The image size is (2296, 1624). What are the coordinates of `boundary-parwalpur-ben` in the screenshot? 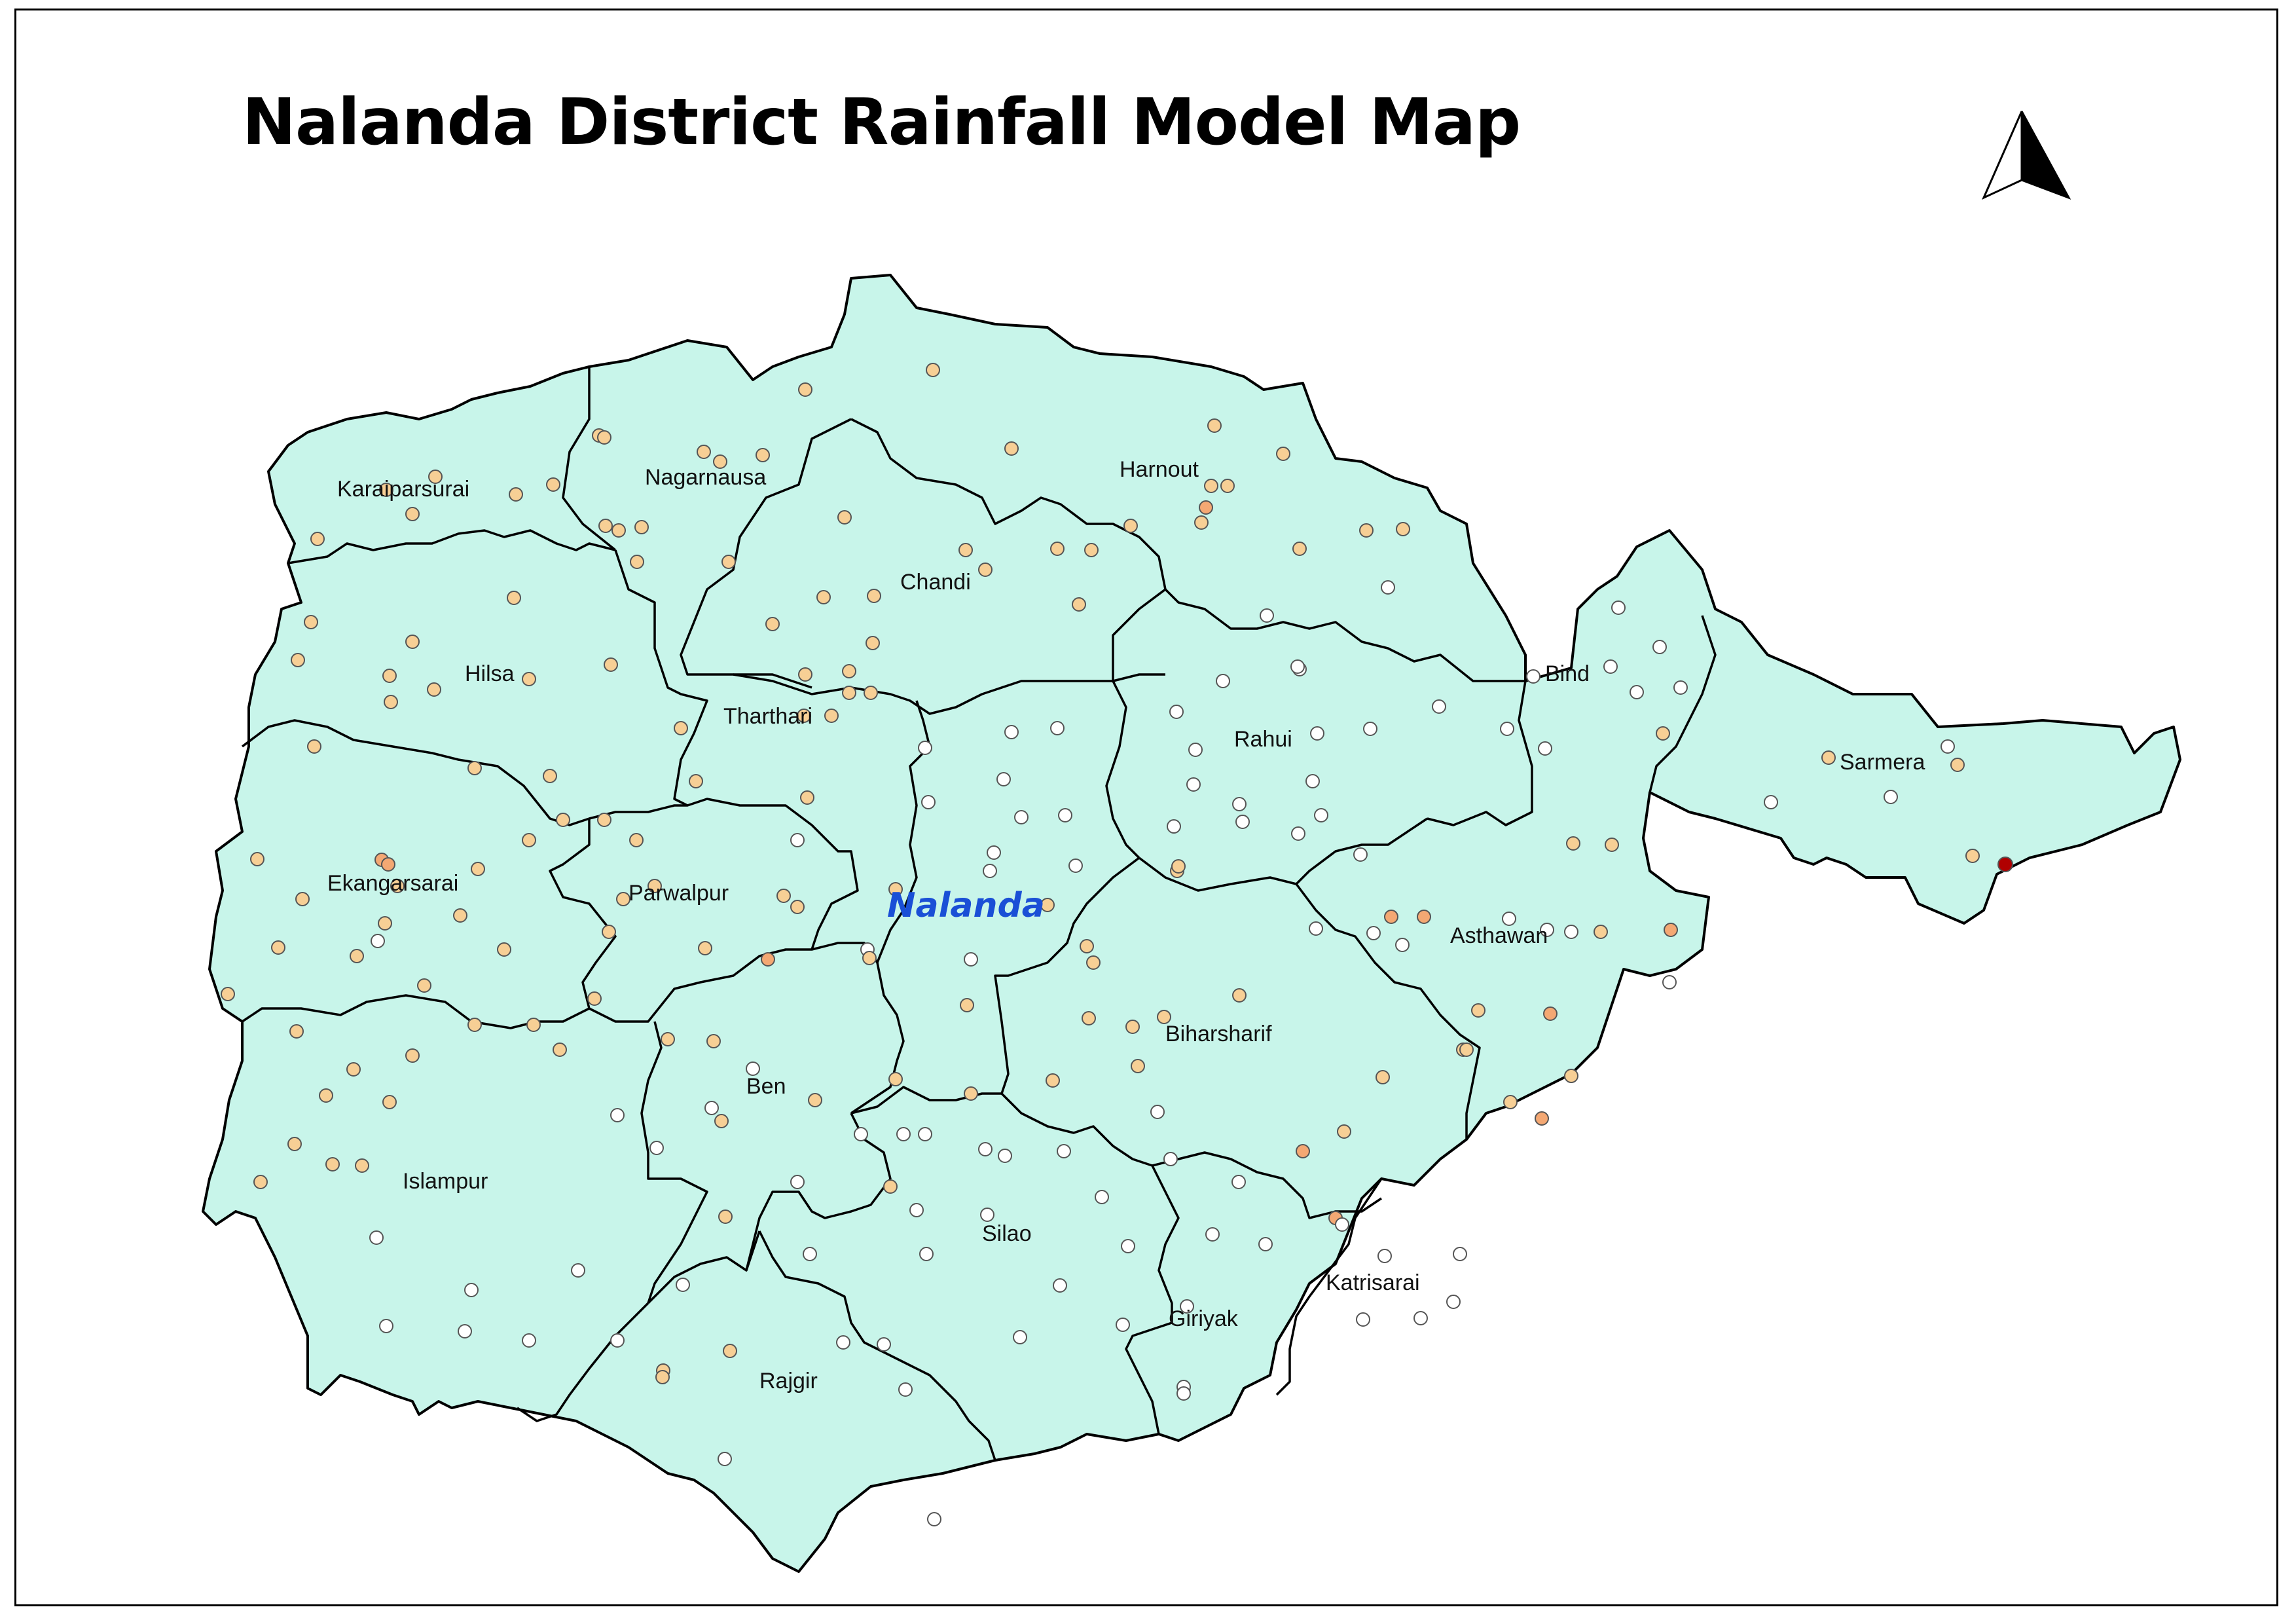 It's located at (734, 982).